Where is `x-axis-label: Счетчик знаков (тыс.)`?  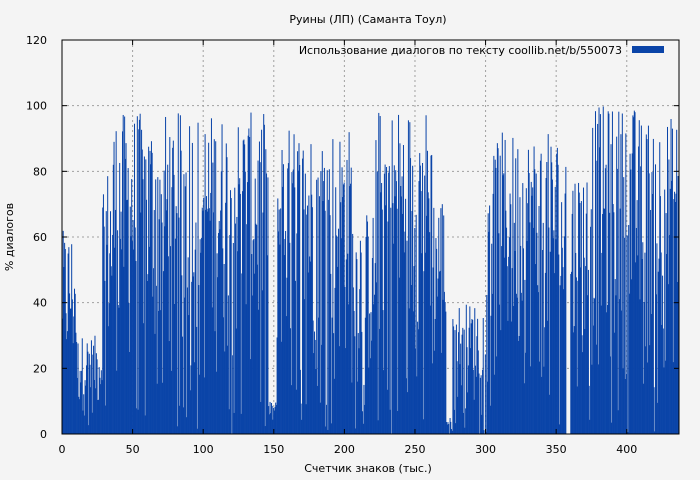
x-axis-label: Счетчик знаков (тыс.) is located at coordinates (368, 468).